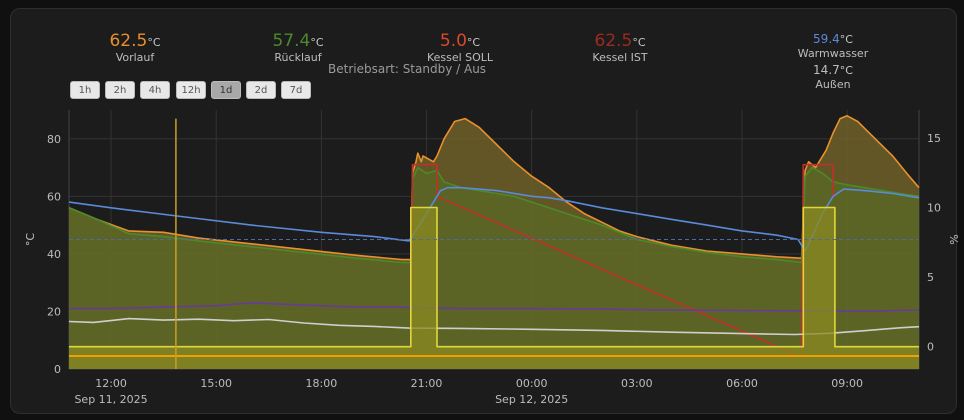 Image resolution: width=964 pixels, height=420 pixels. Describe the element at coordinates (826, 70) in the screenshot. I see `aussen-value: 14.7` at that location.